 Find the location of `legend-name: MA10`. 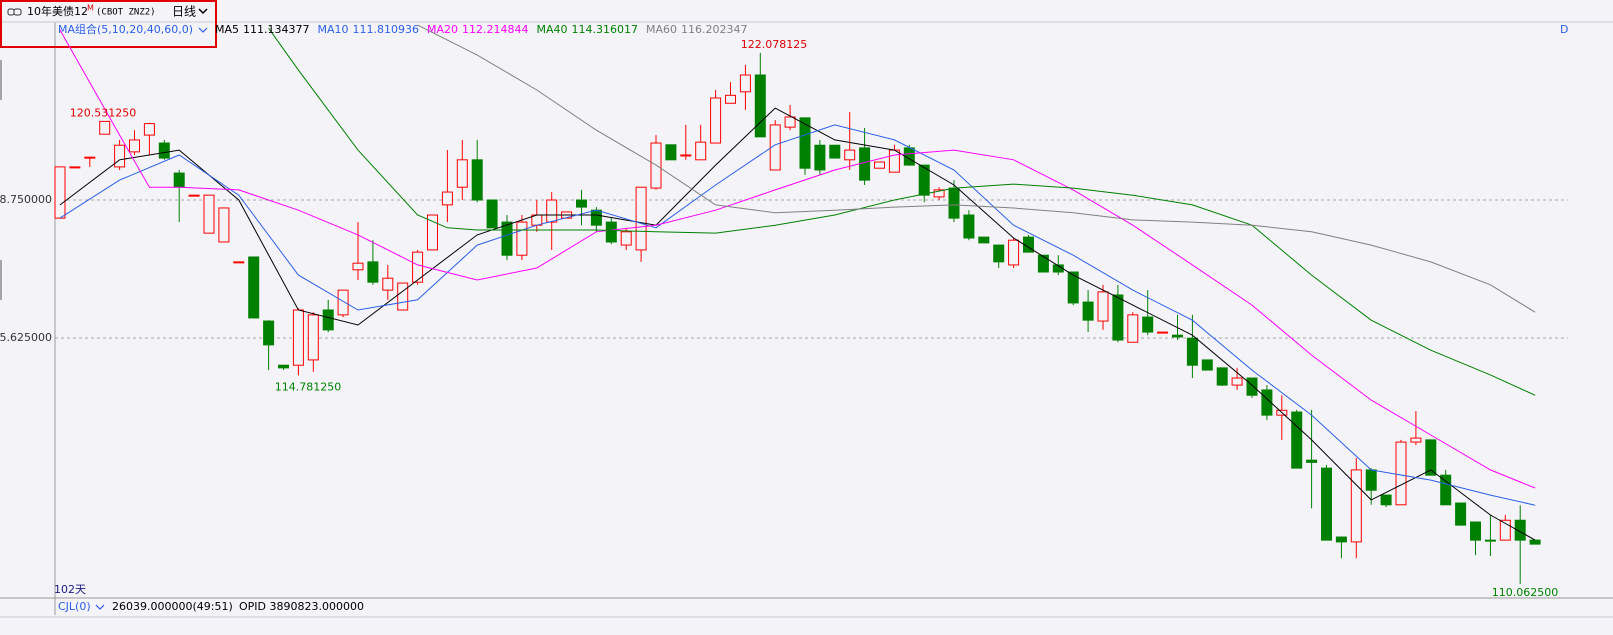

legend-name: MA10 is located at coordinates (333, 29).